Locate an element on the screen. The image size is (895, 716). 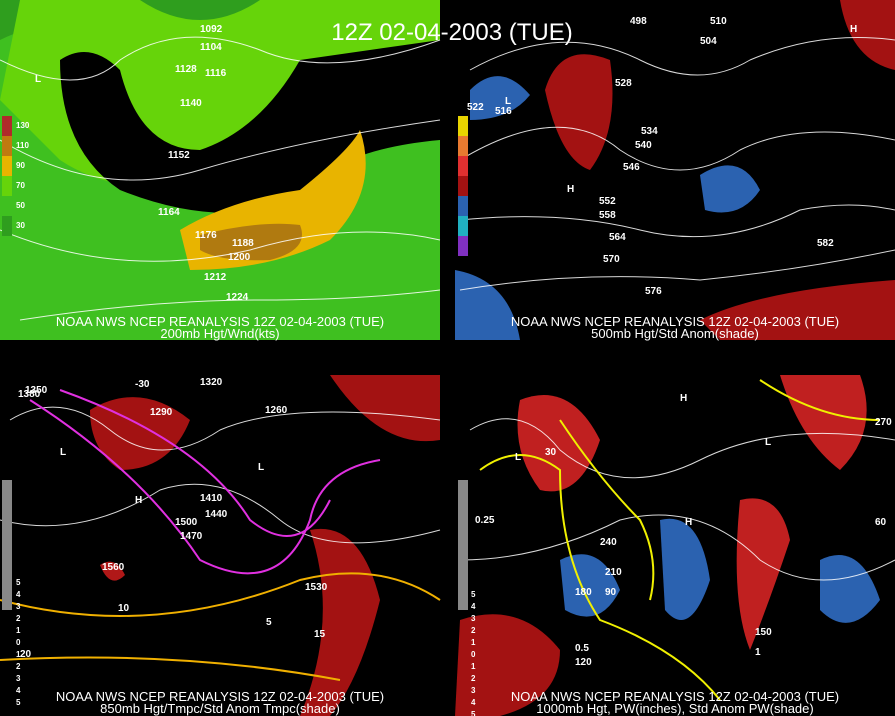
title: 12Z 02-04-2003 (TUE) is located at coordinates (451, 32).